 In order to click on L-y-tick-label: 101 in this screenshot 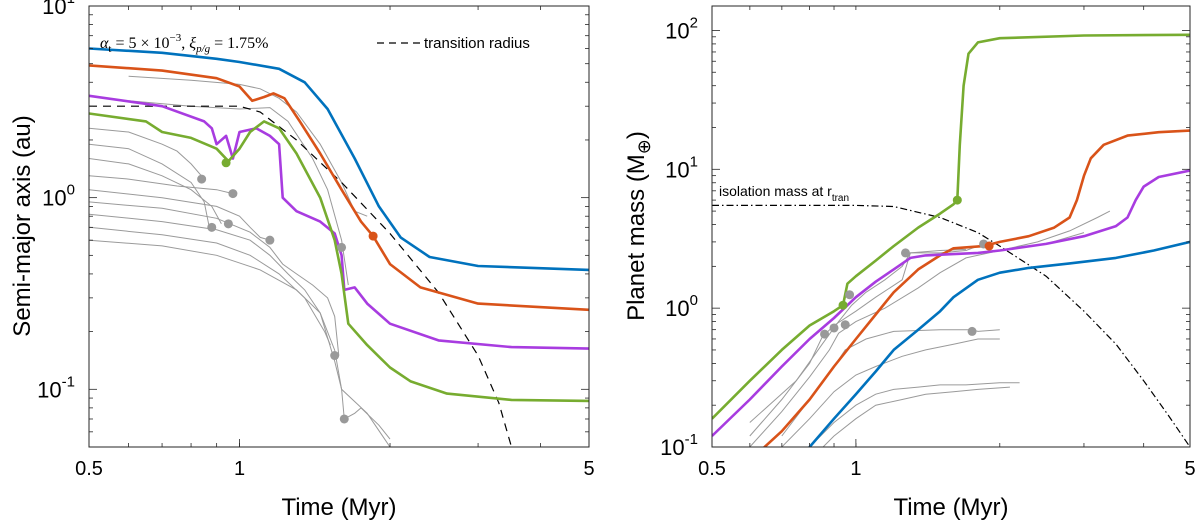, I will do `click(58, 9)`.